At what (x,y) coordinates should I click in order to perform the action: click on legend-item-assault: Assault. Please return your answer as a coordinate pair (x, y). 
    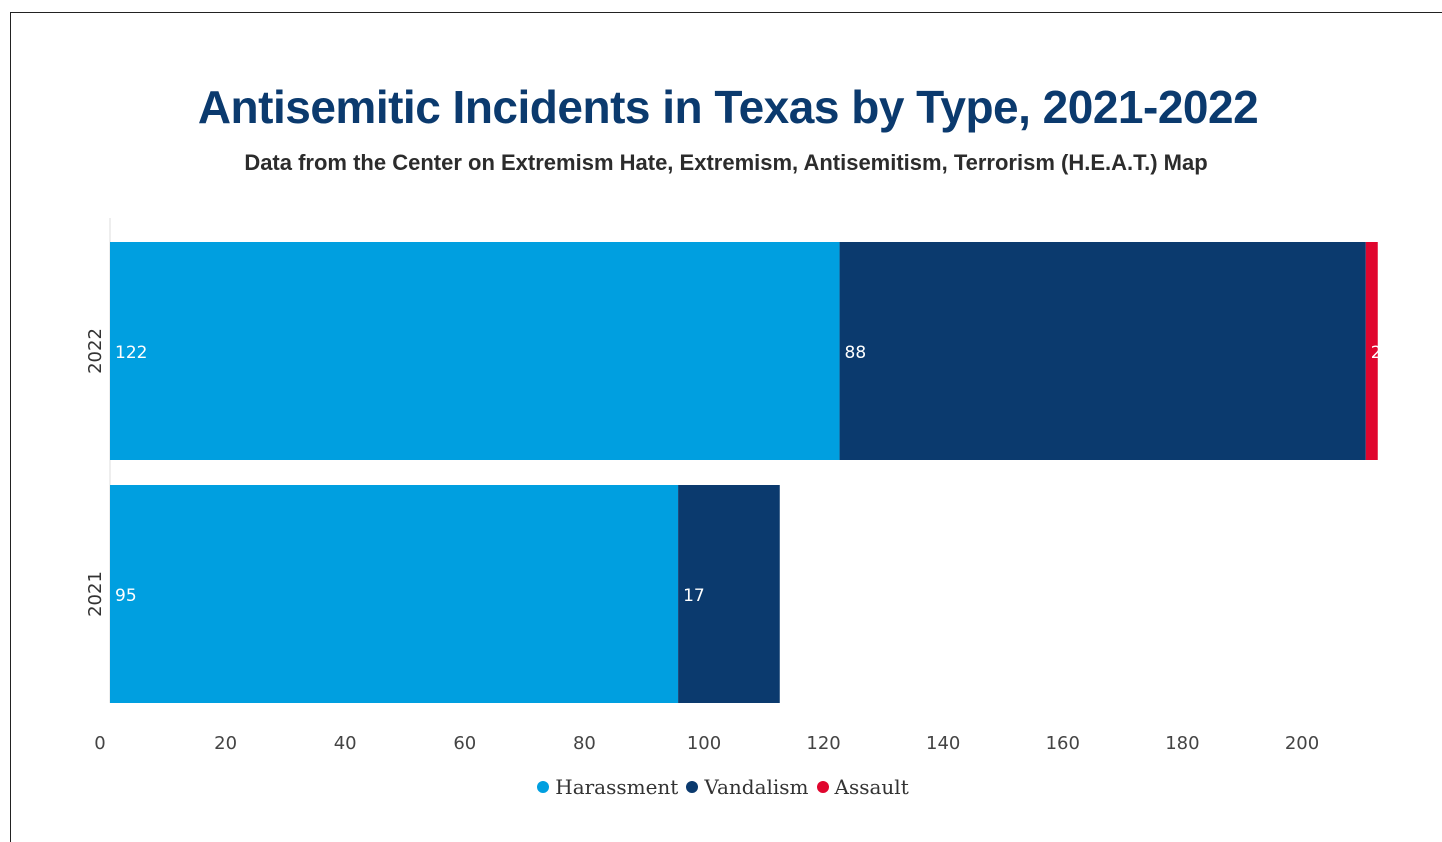
    Looking at the image, I should click on (862, 787).